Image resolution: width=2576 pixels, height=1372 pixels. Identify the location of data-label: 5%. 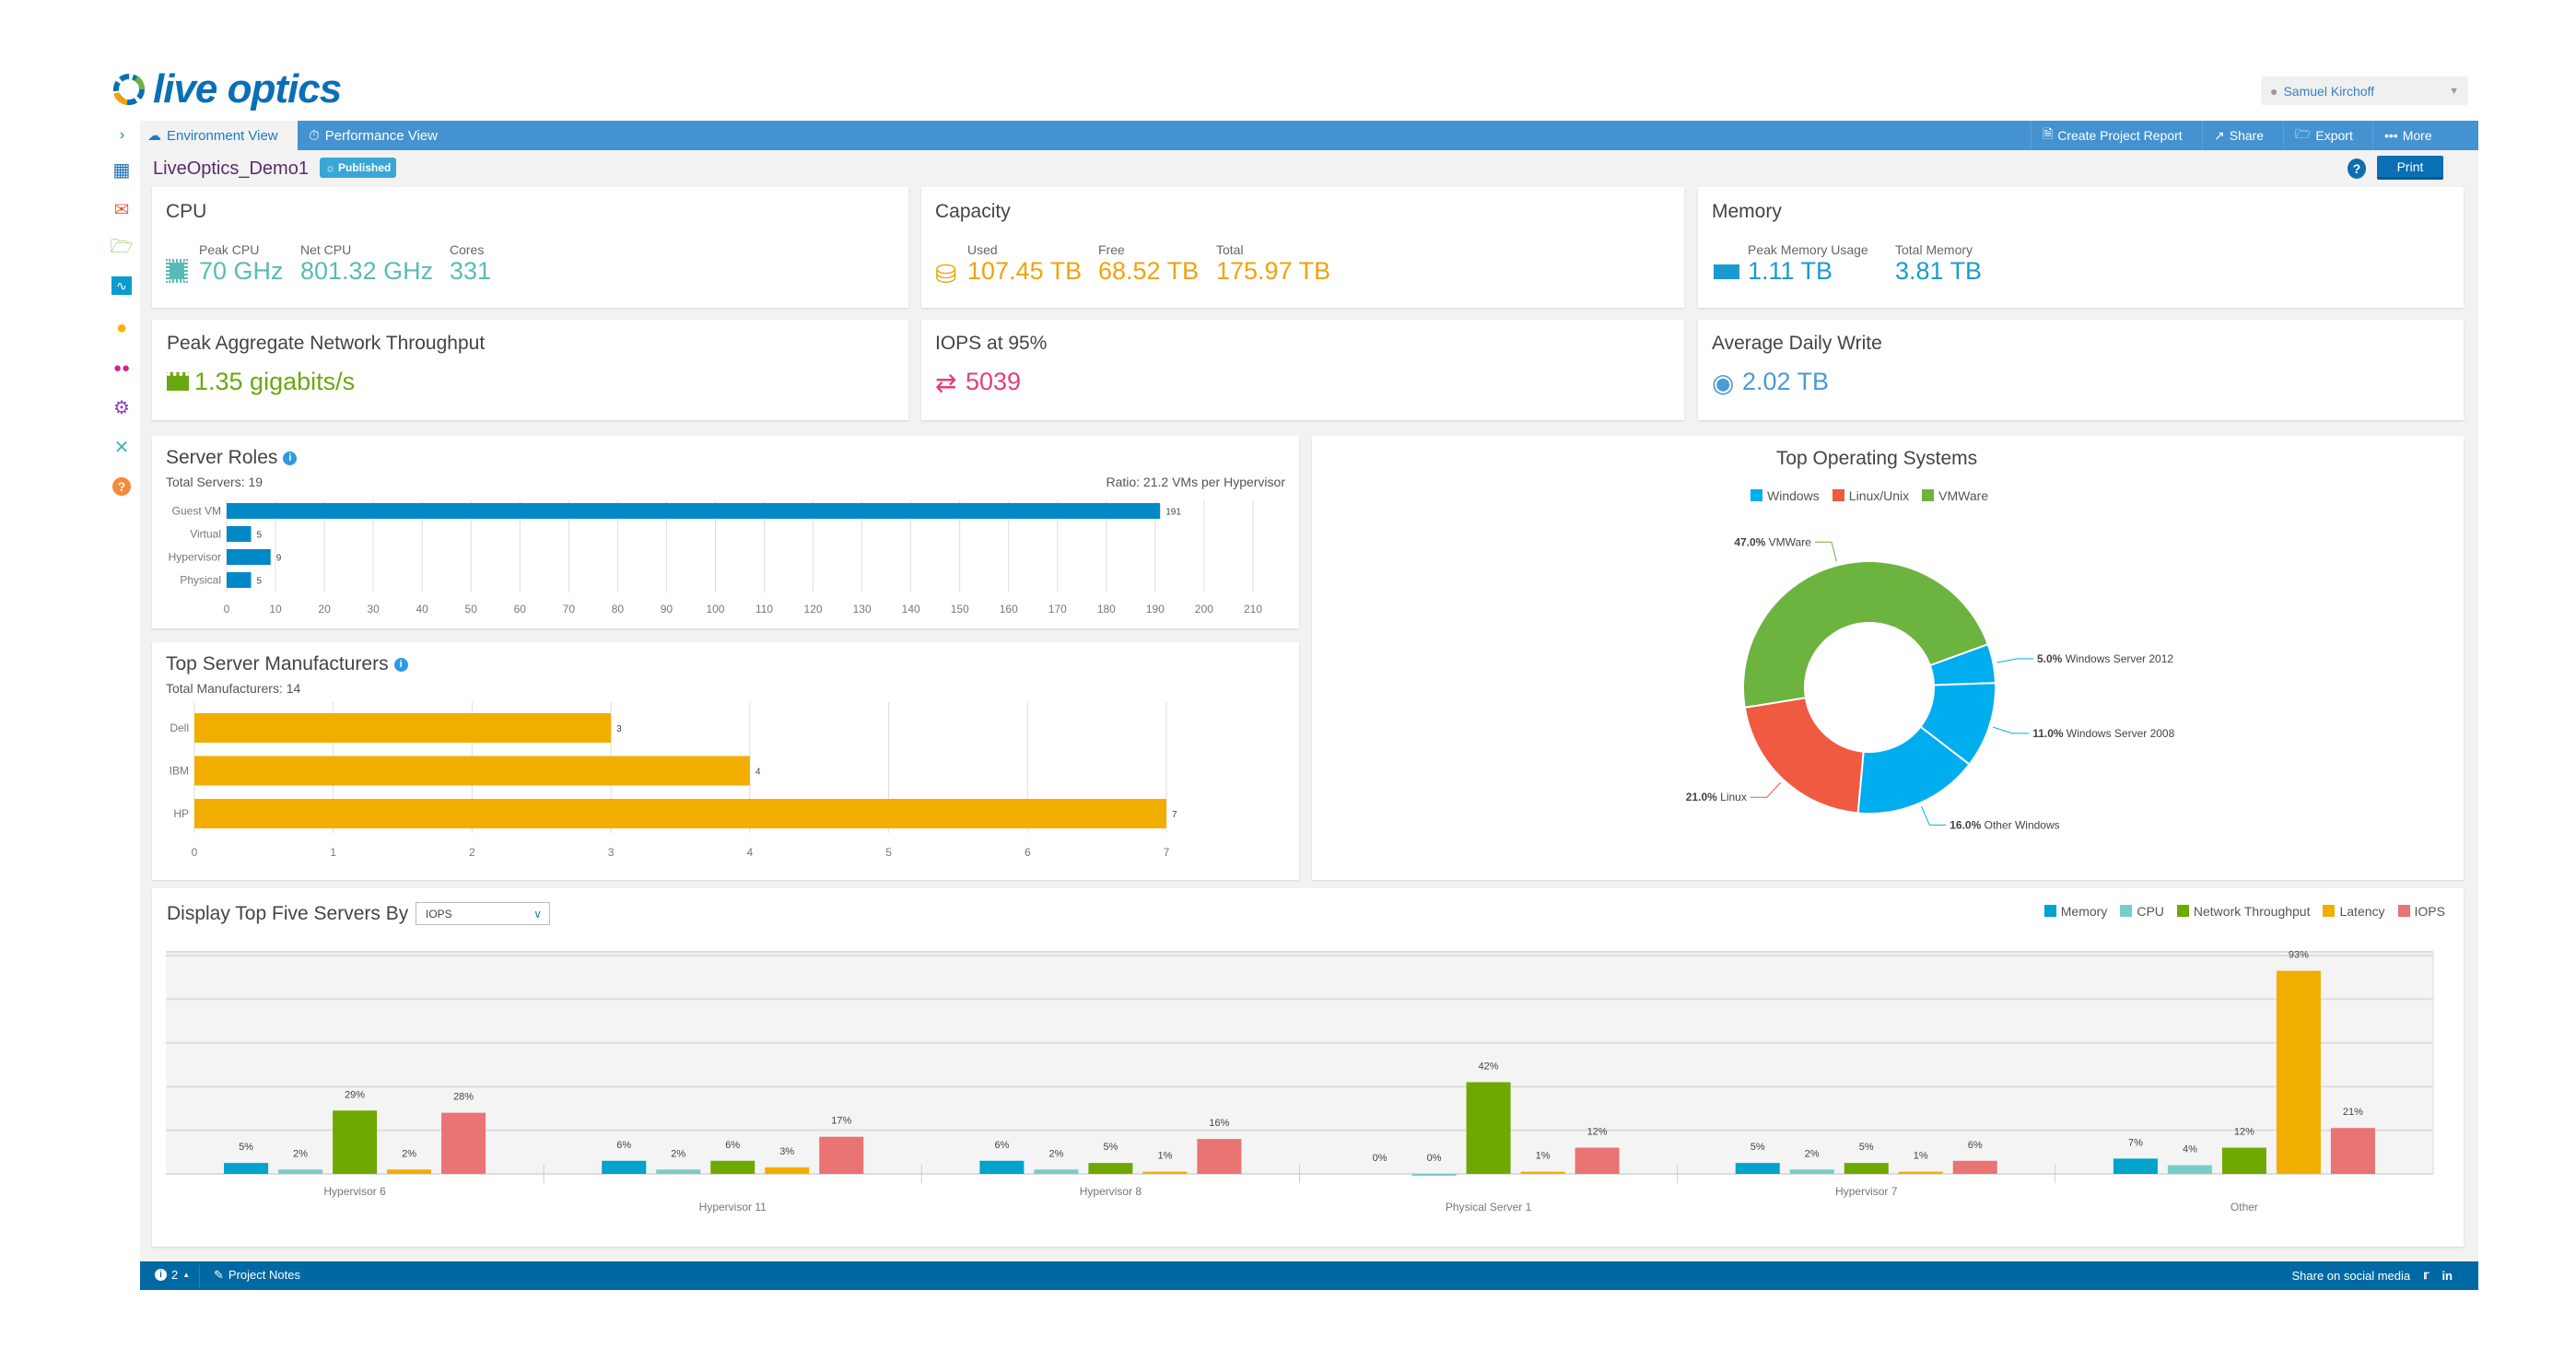
(246, 1147).